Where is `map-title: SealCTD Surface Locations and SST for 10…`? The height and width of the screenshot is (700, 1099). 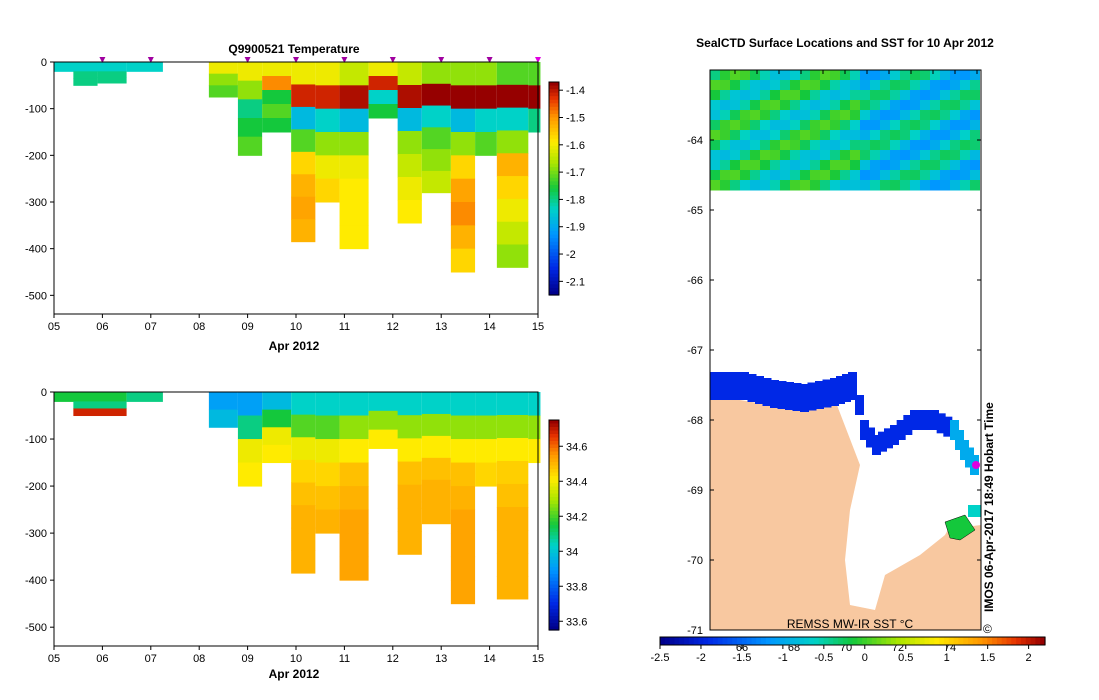
map-title: SealCTD Surface Locations and SST for 10… is located at coordinates (845, 43).